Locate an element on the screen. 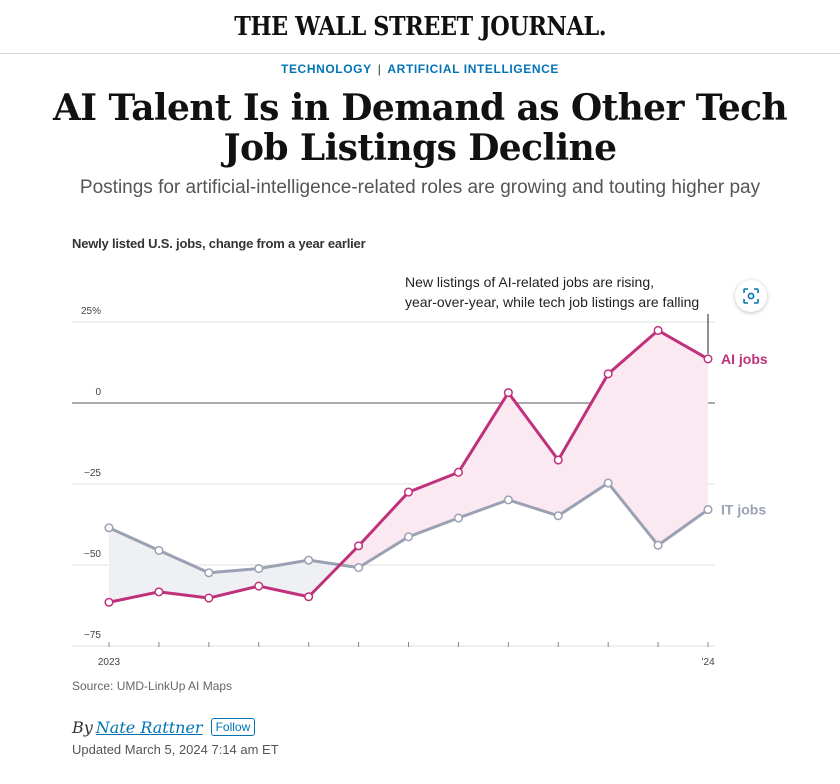 The image size is (840, 784). section-kicker: TECHNOLOGY | ARTIFICIAL INTELLIGENCE is located at coordinates (420, 69).